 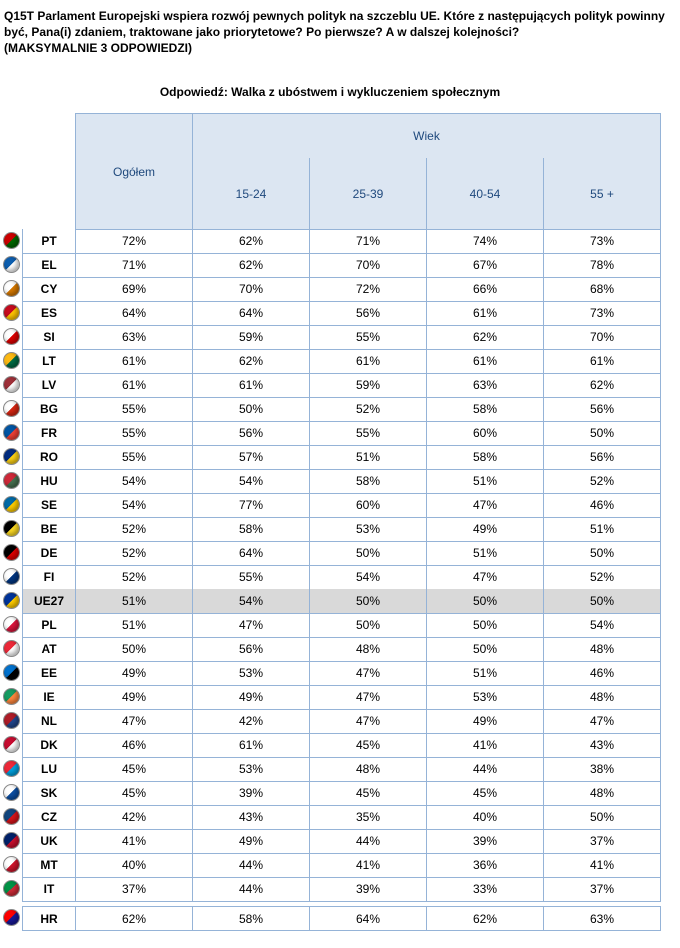 I want to click on country-label: DE, so click(x=49, y=553).